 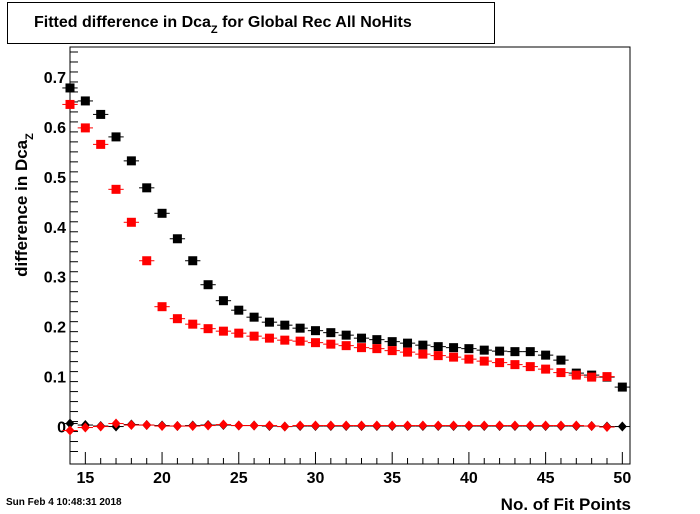 What do you see at coordinates (162, 478) in the screenshot?
I see `x-tick-label: 20` at bounding box center [162, 478].